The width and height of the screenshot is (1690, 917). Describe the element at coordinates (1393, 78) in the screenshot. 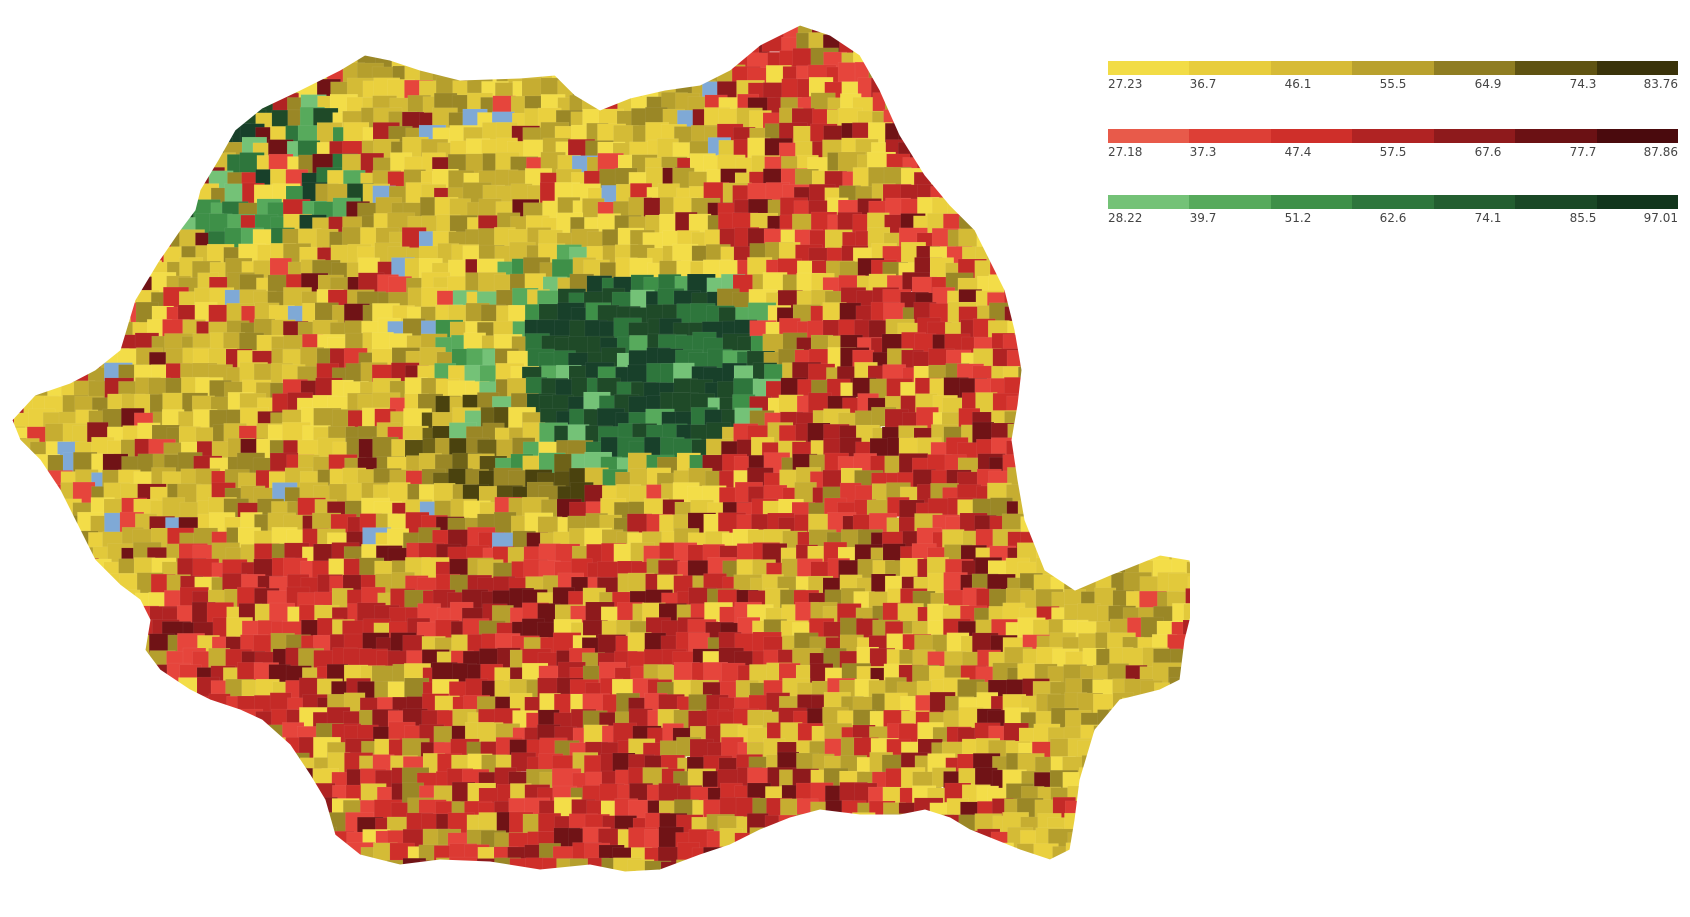

I see `legend-yellow: 27.23 36.7 46.1 55.5 64.9 74.3 83.76` at that location.